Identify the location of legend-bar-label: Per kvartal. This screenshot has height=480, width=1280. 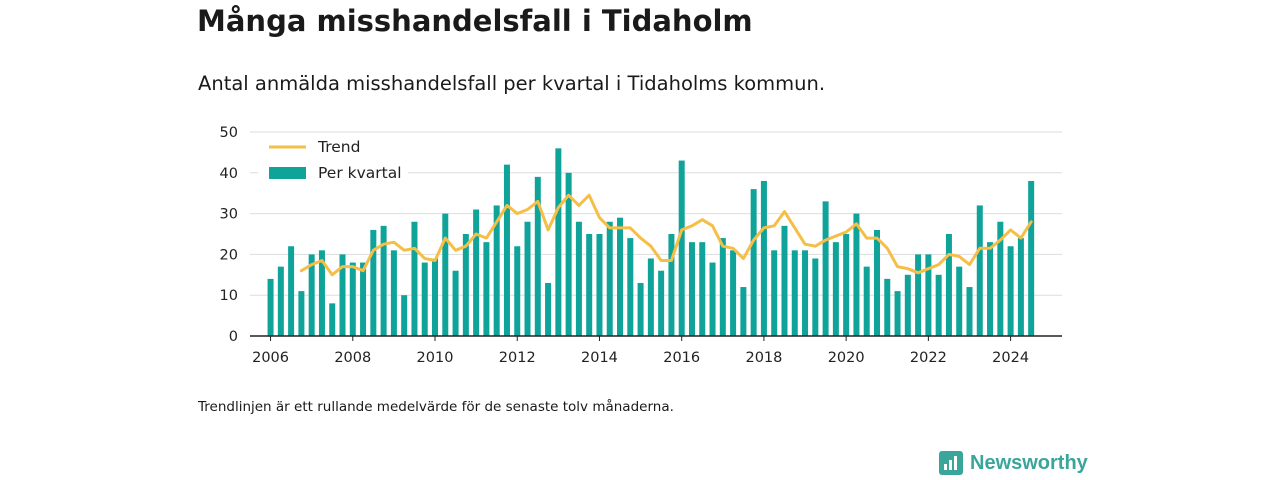
(360, 173).